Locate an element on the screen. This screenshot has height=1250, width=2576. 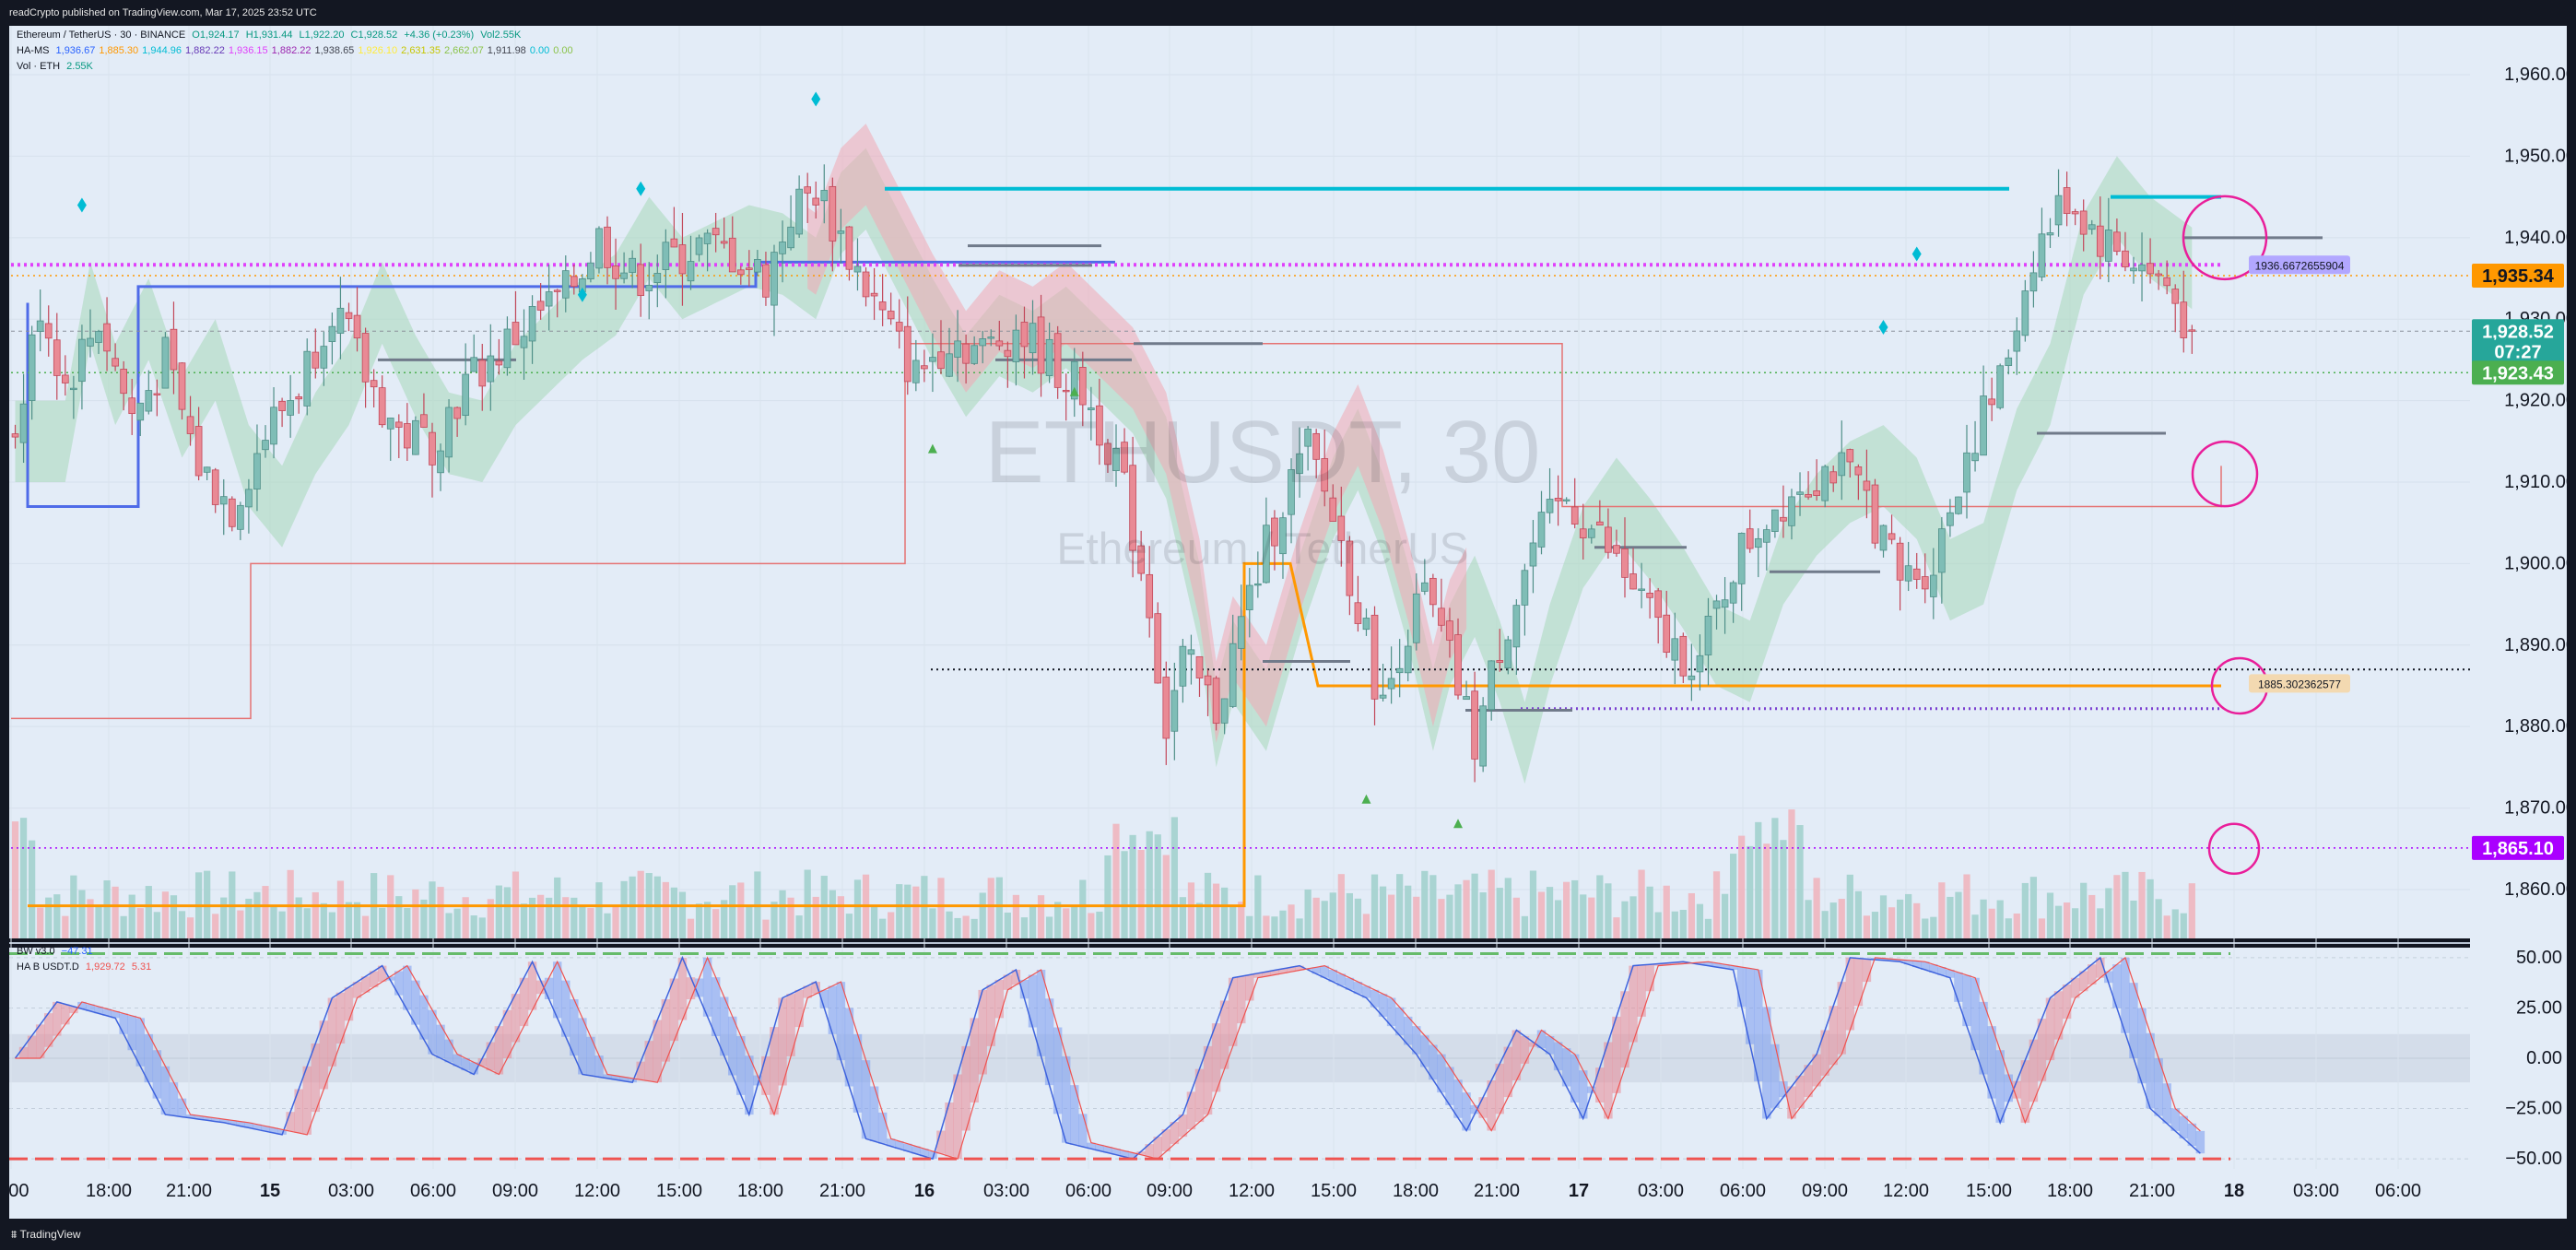
price-tick-label: 1,880.00 is located at coordinates (2535, 726).